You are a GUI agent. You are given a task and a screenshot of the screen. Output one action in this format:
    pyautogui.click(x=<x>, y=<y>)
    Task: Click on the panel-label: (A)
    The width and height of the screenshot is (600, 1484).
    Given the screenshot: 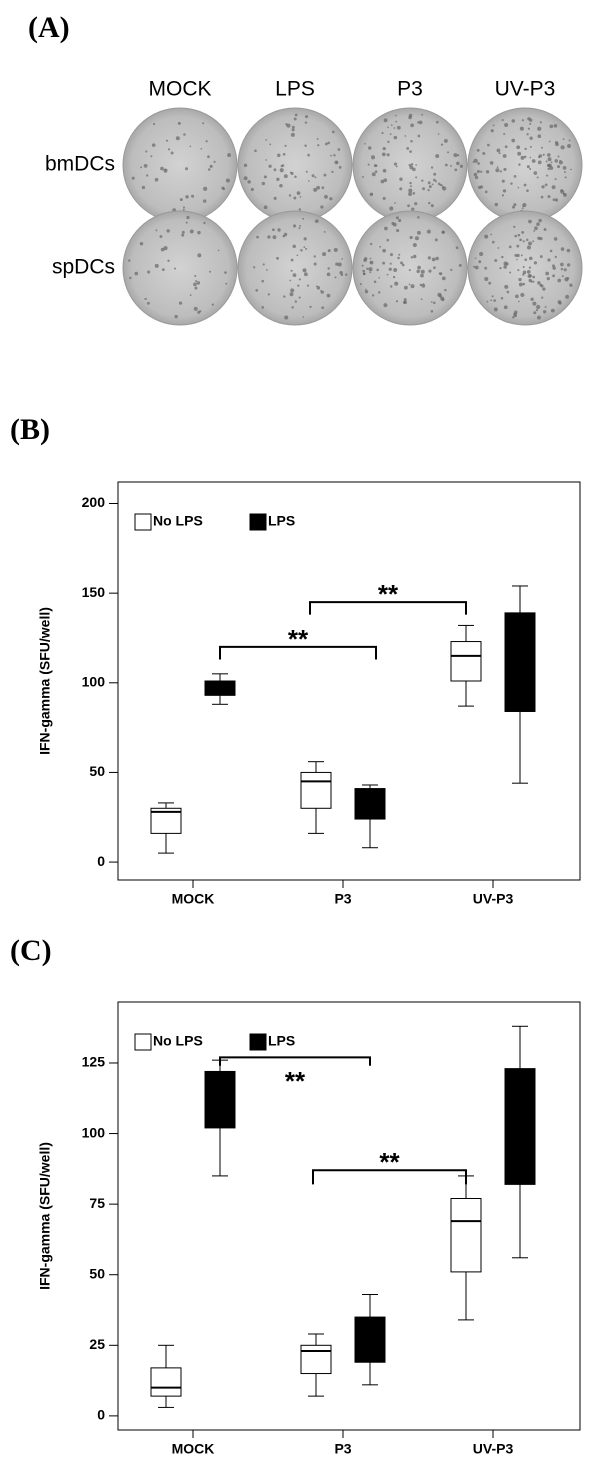 What is the action you would take?
    pyautogui.click(x=49, y=27)
    